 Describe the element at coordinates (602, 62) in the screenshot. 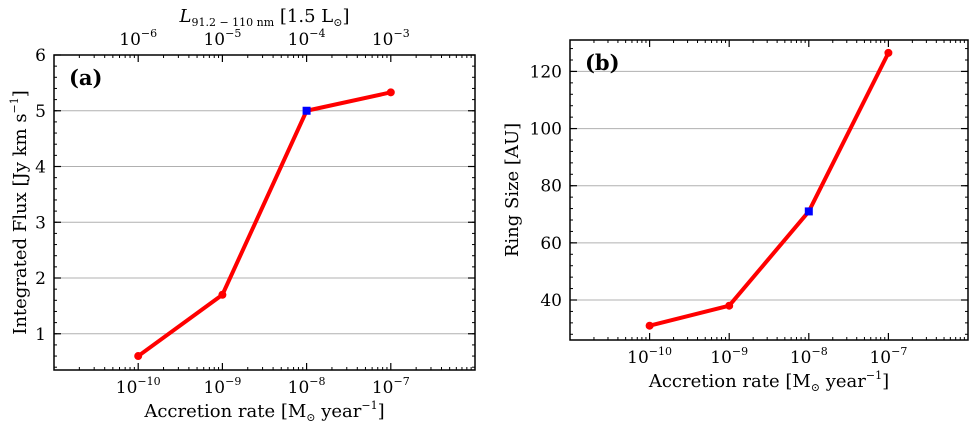

I see `panel-label: (b)` at that location.